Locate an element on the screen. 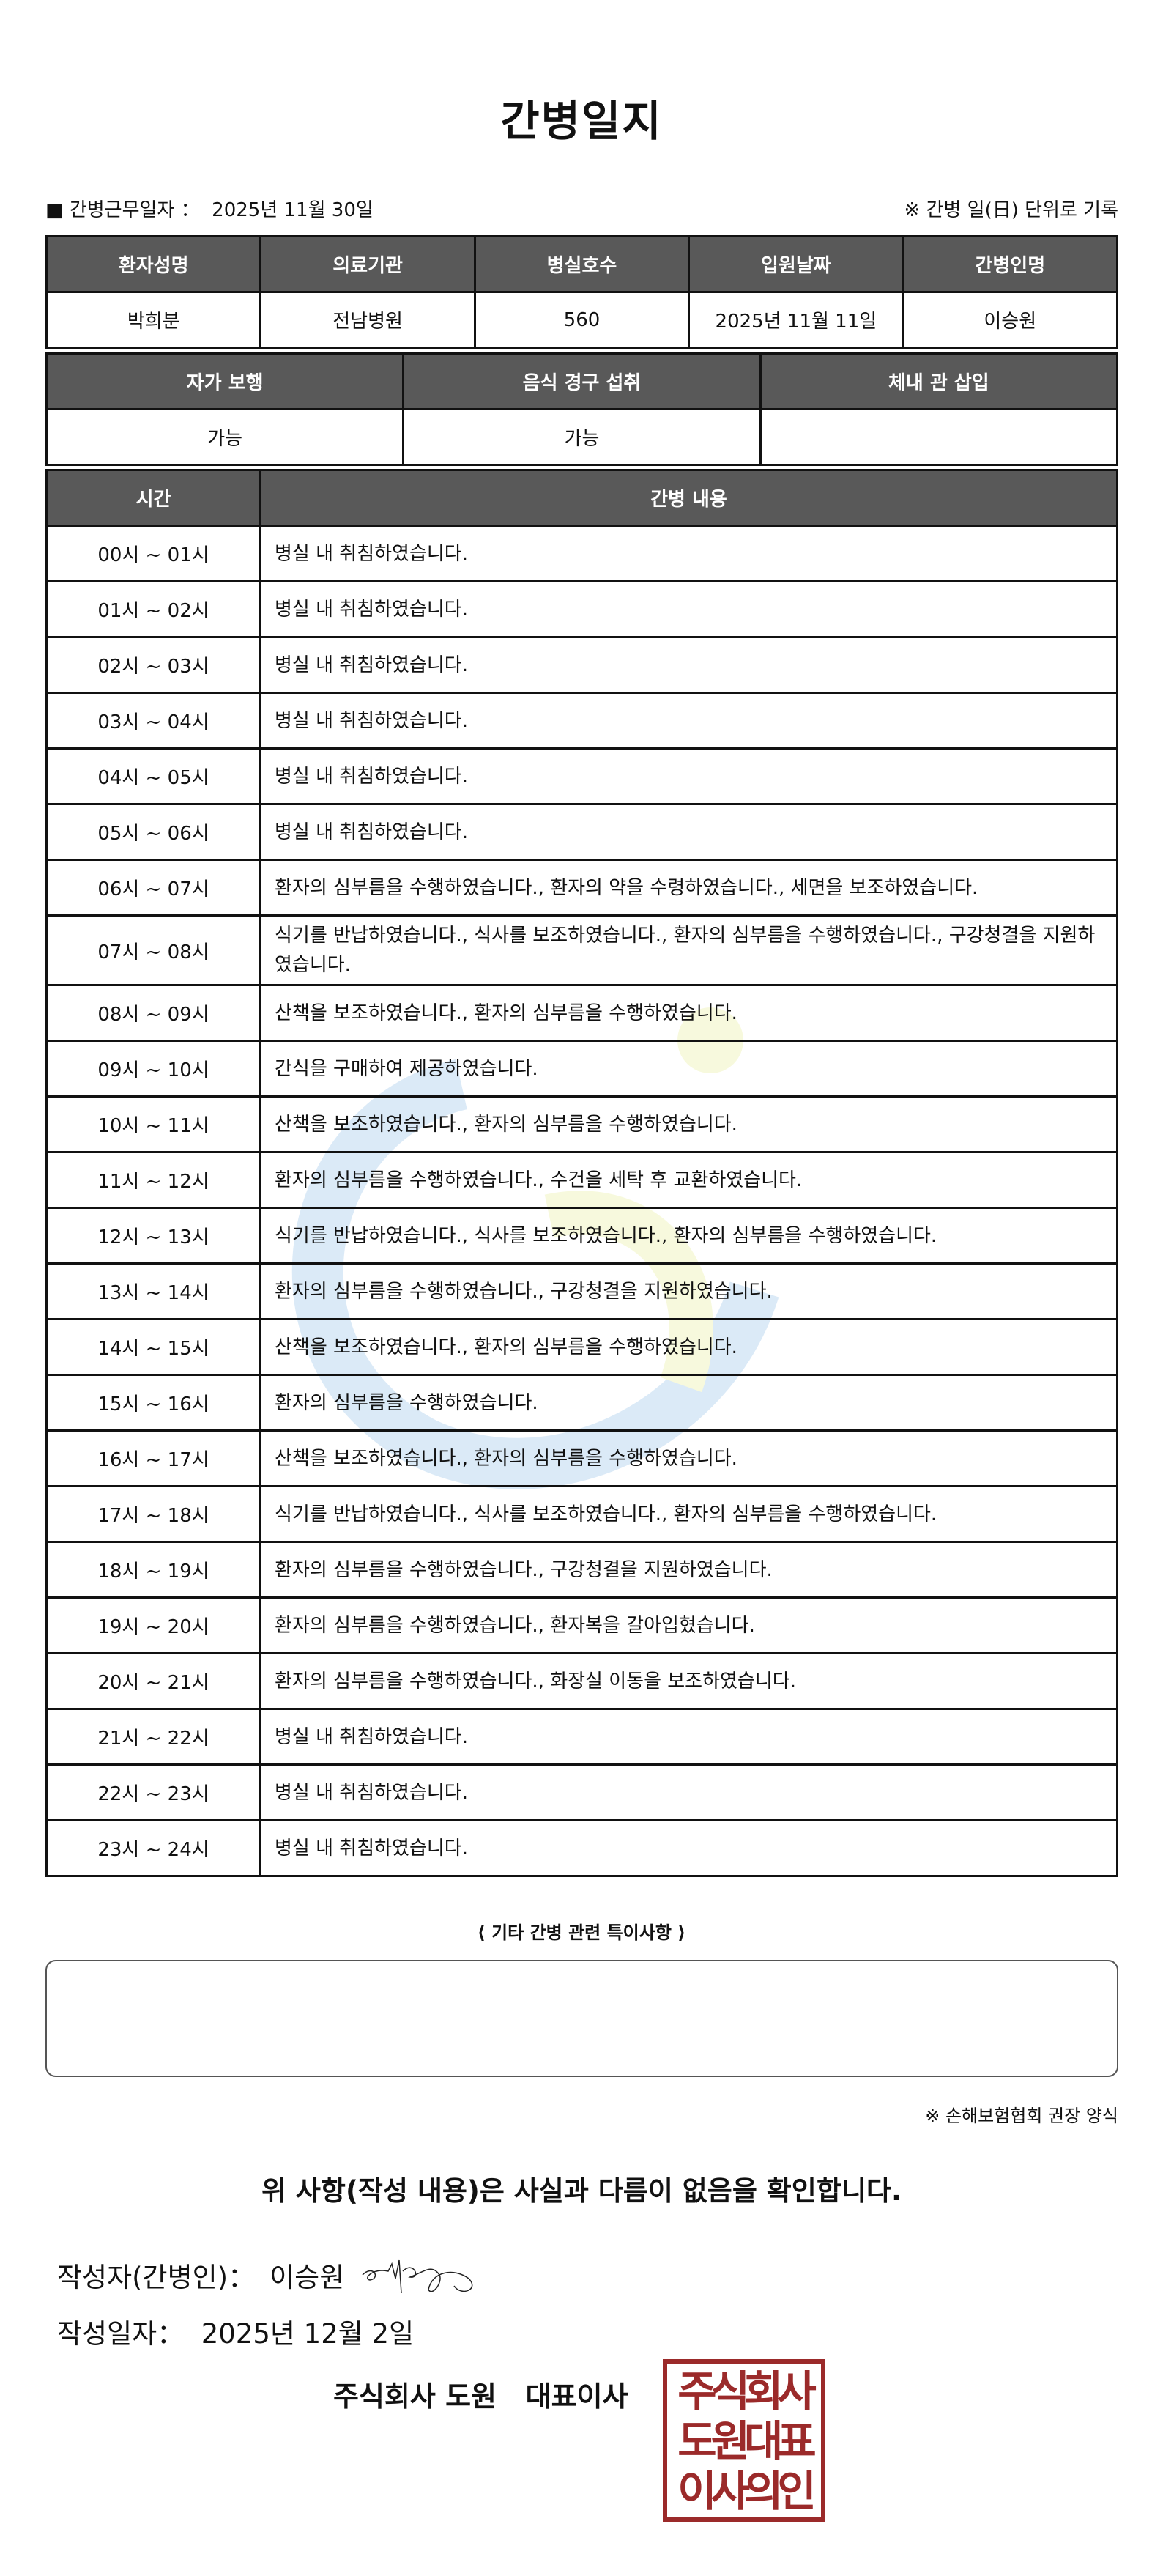 This screenshot has width=1163, height=2576. record-unit-note: ※ 간병 일(日) 단위로 기록 is located at coordinates (1012, 210).